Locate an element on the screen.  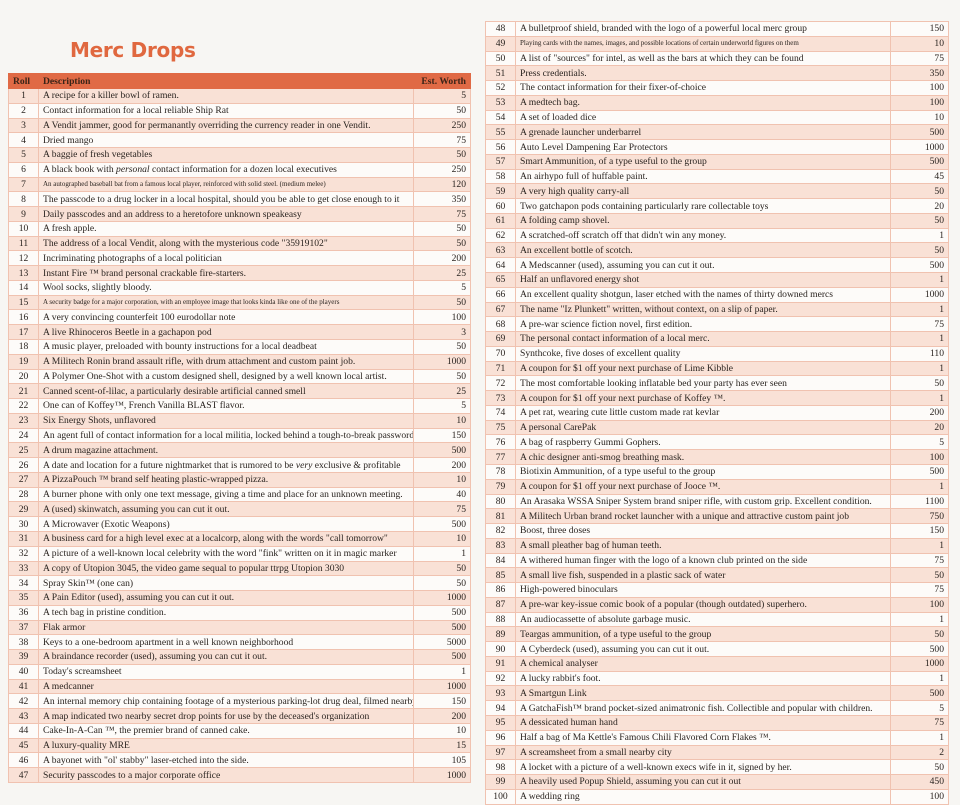
roll-cell: 94 is located at coordinates (500, 708).